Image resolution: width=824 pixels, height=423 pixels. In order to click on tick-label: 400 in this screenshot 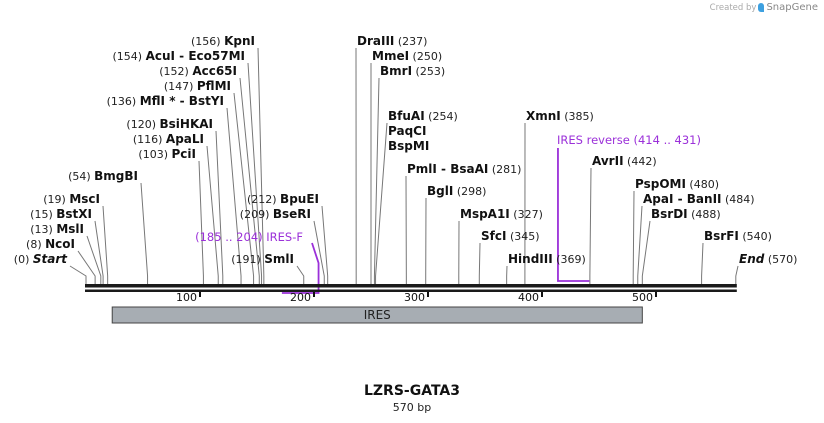, I will do `click(528, 297)`.